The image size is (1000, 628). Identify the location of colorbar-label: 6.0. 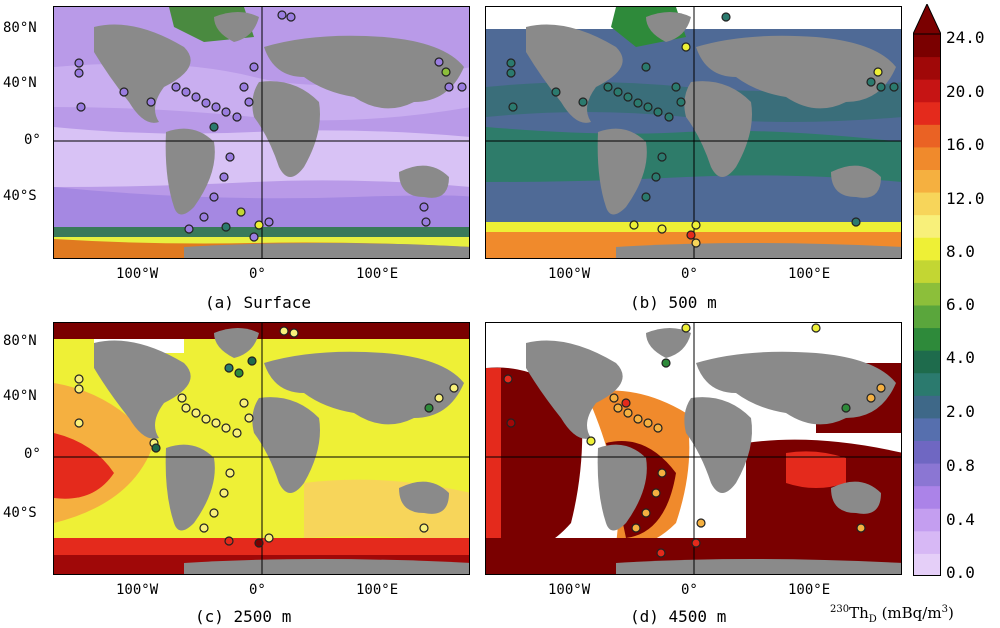
(960, 304).